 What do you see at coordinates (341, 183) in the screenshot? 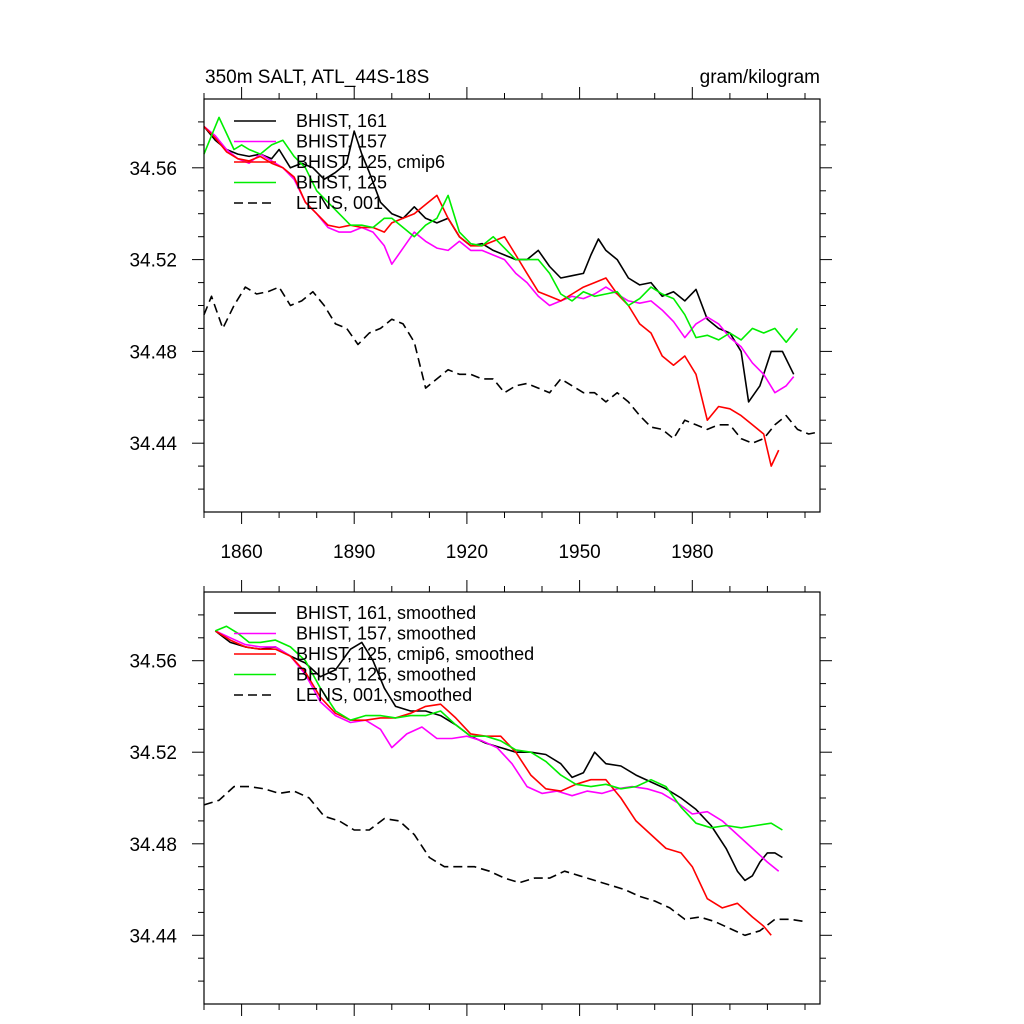
I see `legend-label: BHIST, 125` at bounding box center [341, 183].